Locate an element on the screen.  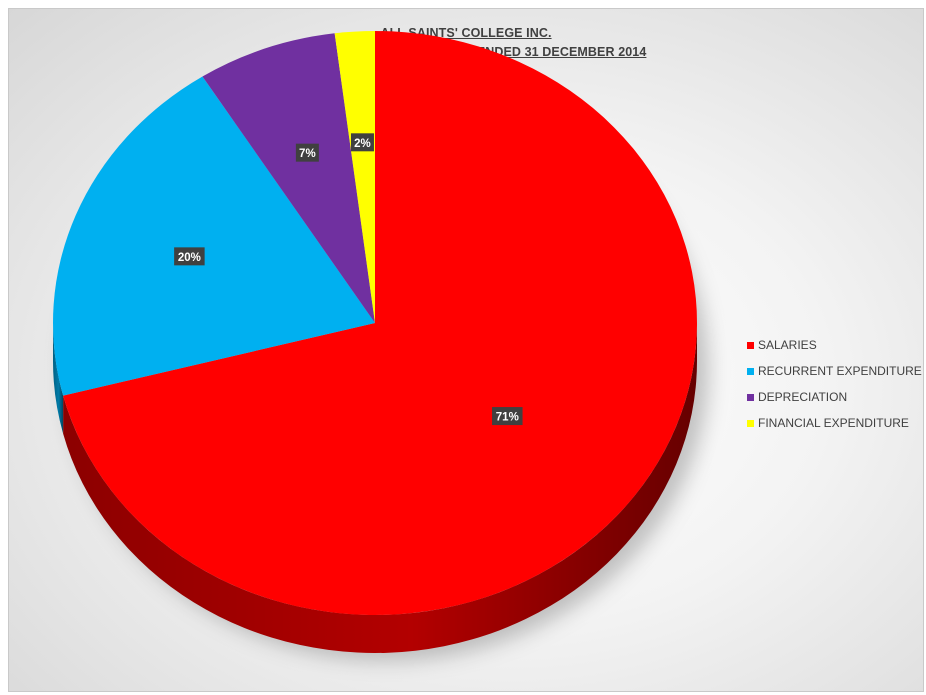
svg-text: 7% is located at coordinates (307, 154).